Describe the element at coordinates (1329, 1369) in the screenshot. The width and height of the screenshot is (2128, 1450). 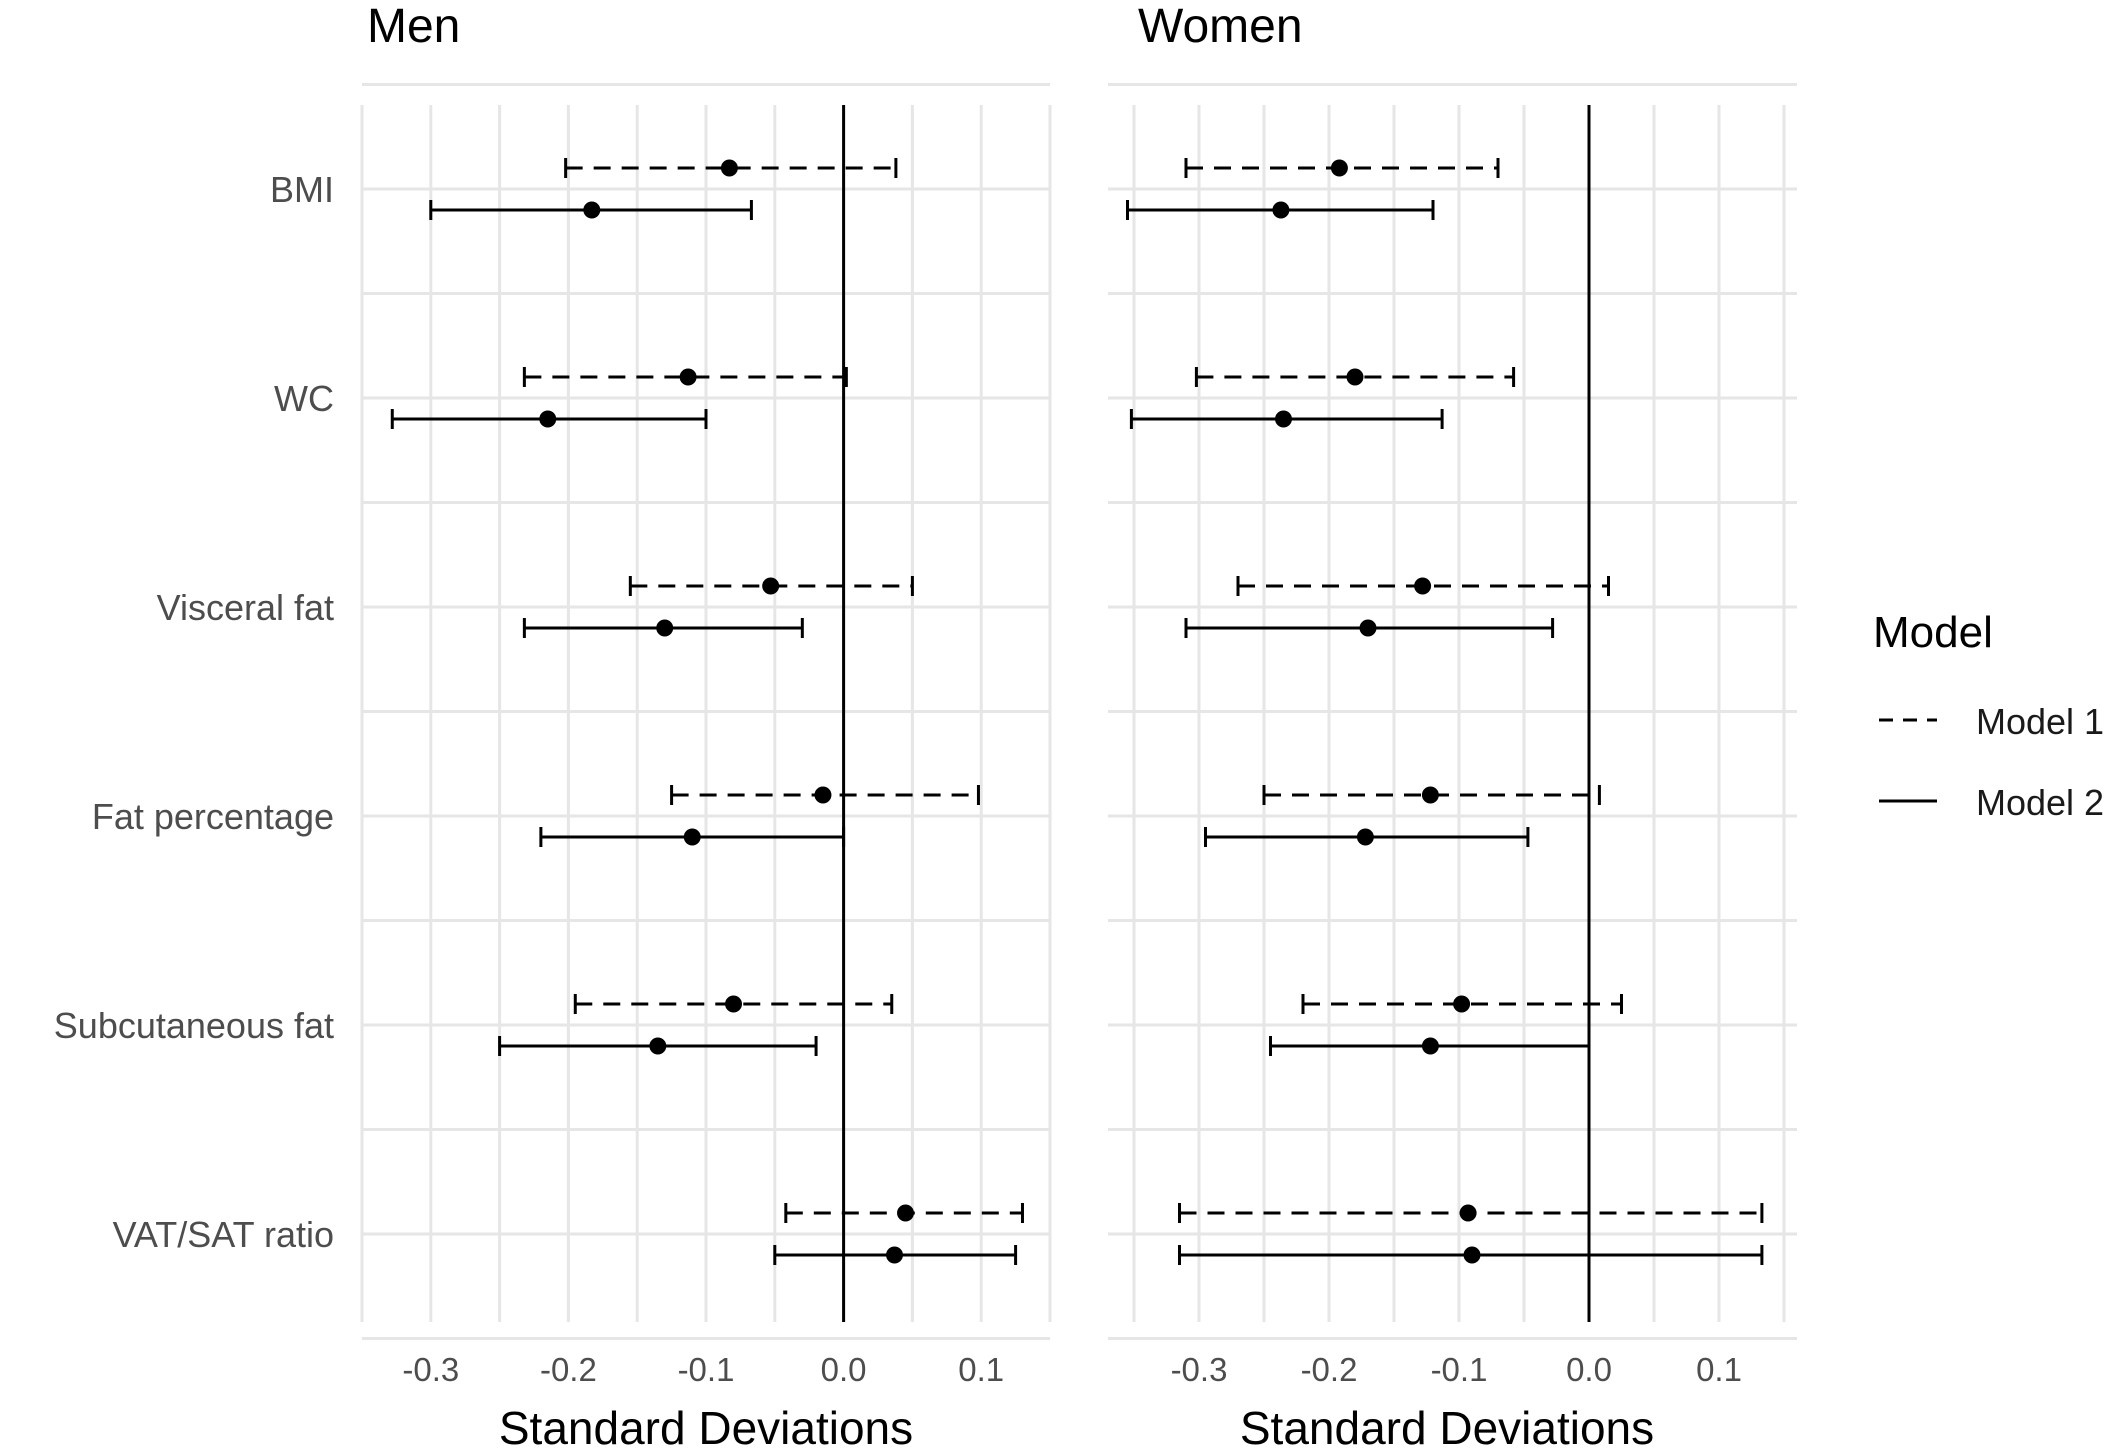
I see `women-x-tick-label: -0.2` at that location.